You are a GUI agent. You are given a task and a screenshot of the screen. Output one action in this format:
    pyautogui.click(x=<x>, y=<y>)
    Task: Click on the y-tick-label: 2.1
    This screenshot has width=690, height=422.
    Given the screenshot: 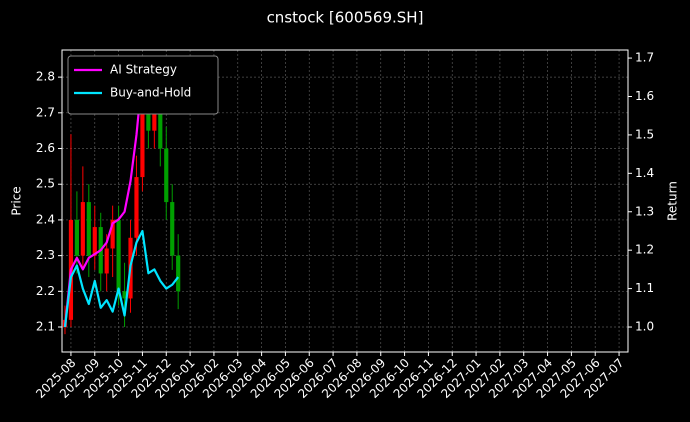 What is the action you would take?
    pyautogui.click(x=45, y=327)
    